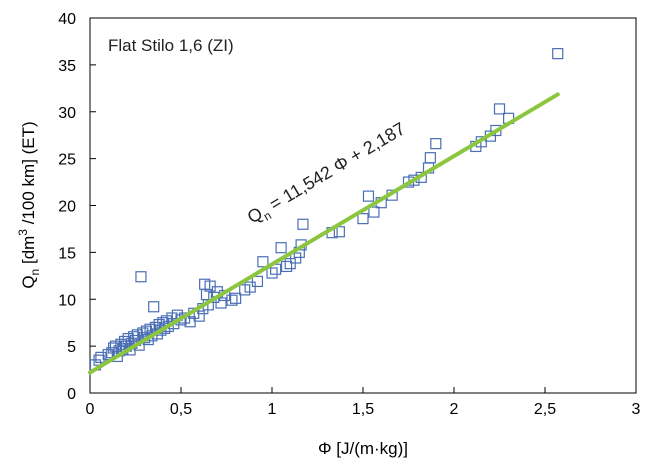 The height and width of the screenshot is (464, 651). I want to click on x-tick-label: 3, so click(636, 409).